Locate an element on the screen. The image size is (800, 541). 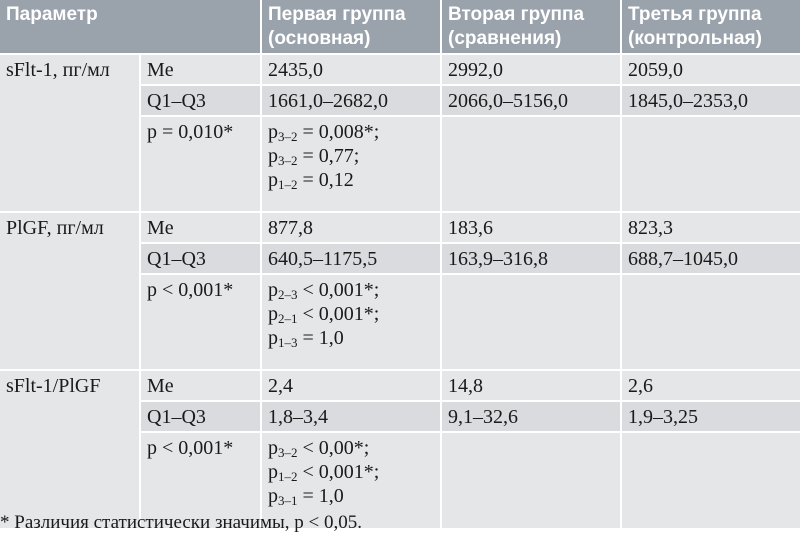
pairwise-pvalue-line: p3–2 < 0,00*; is located at coordinates (351, 448).